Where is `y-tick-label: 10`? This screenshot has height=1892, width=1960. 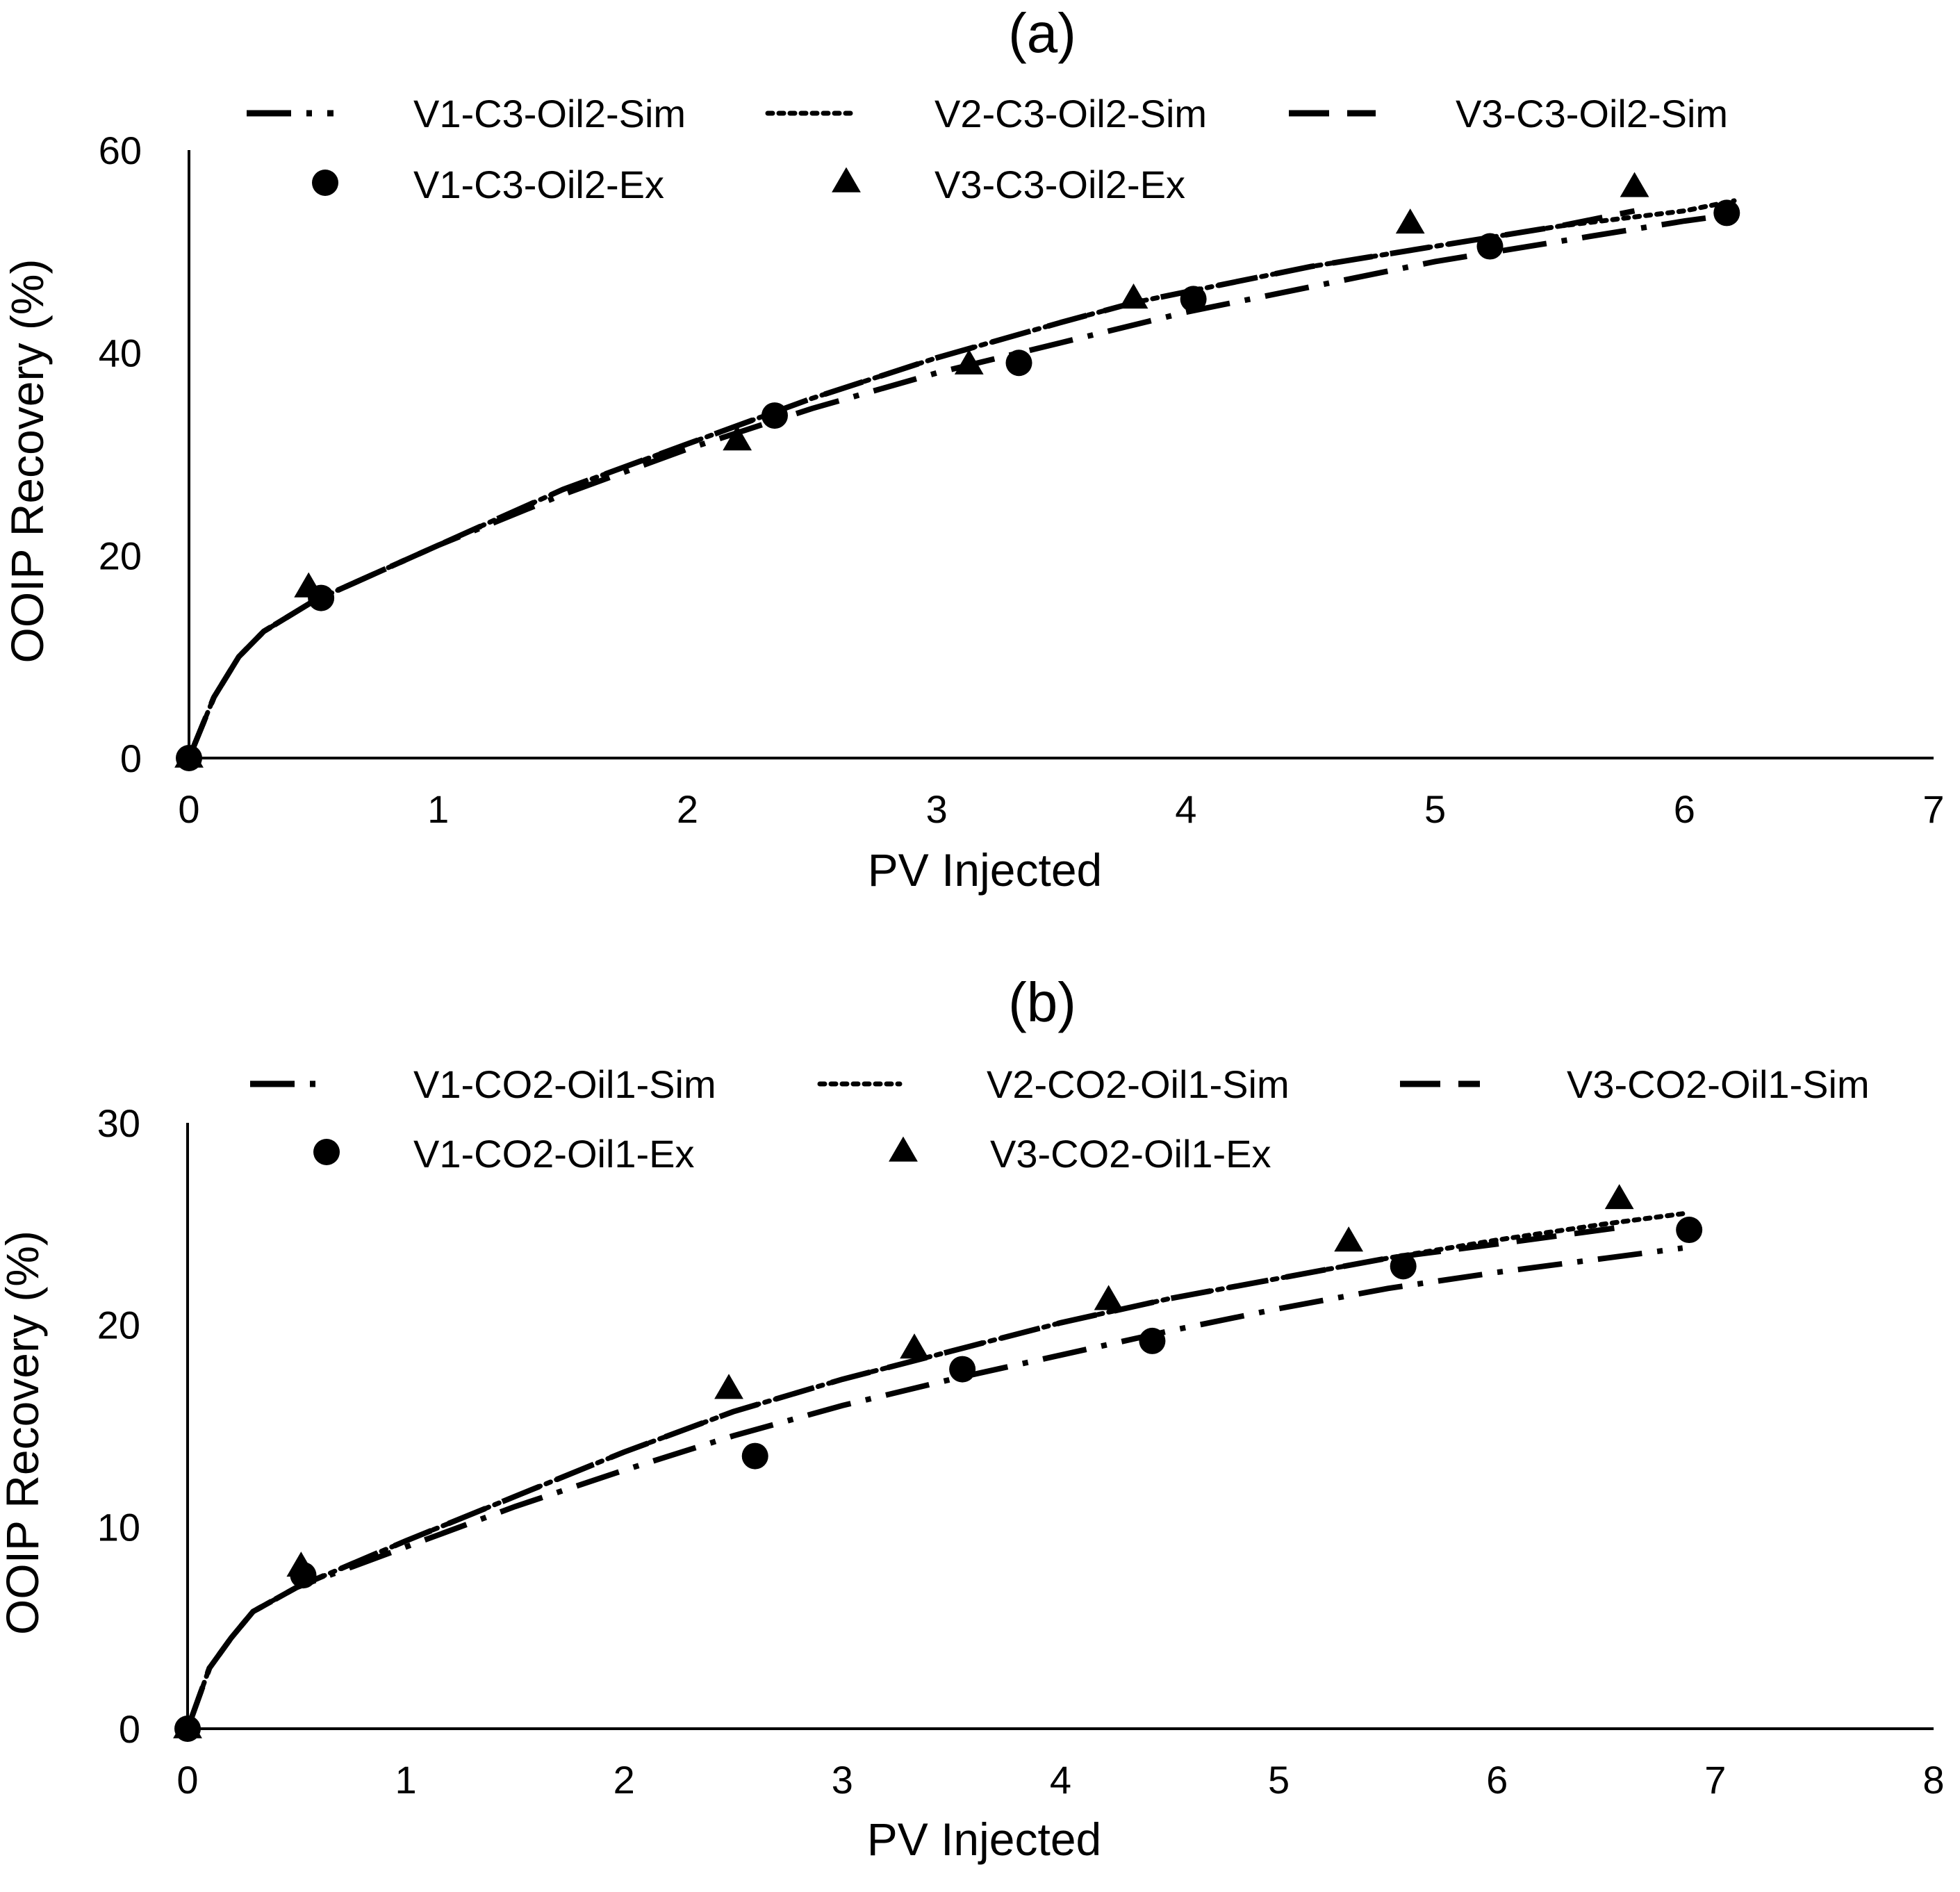 y-tick-label: 10 is located at coordinates (118, 1527).